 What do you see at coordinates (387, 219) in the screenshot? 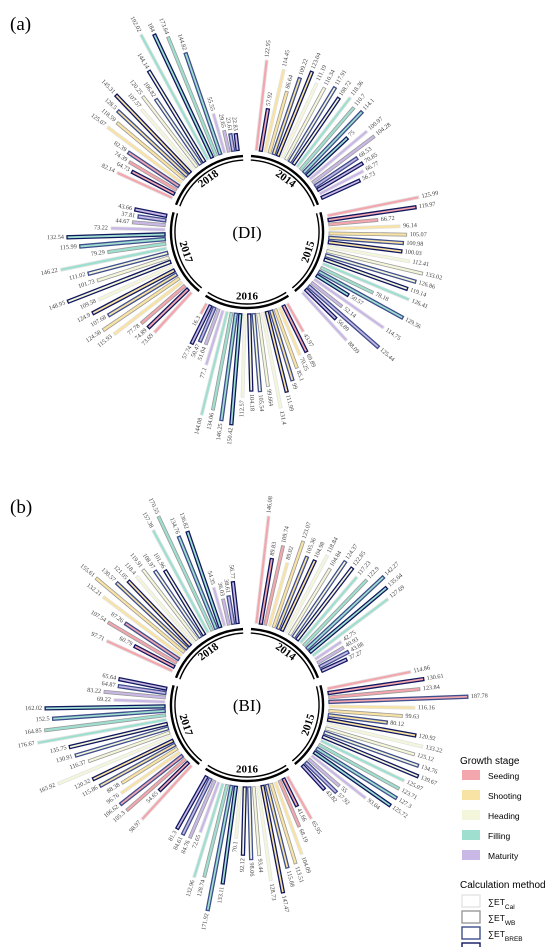
I see `data-label: 66.72` at bounding box center [387, 219].